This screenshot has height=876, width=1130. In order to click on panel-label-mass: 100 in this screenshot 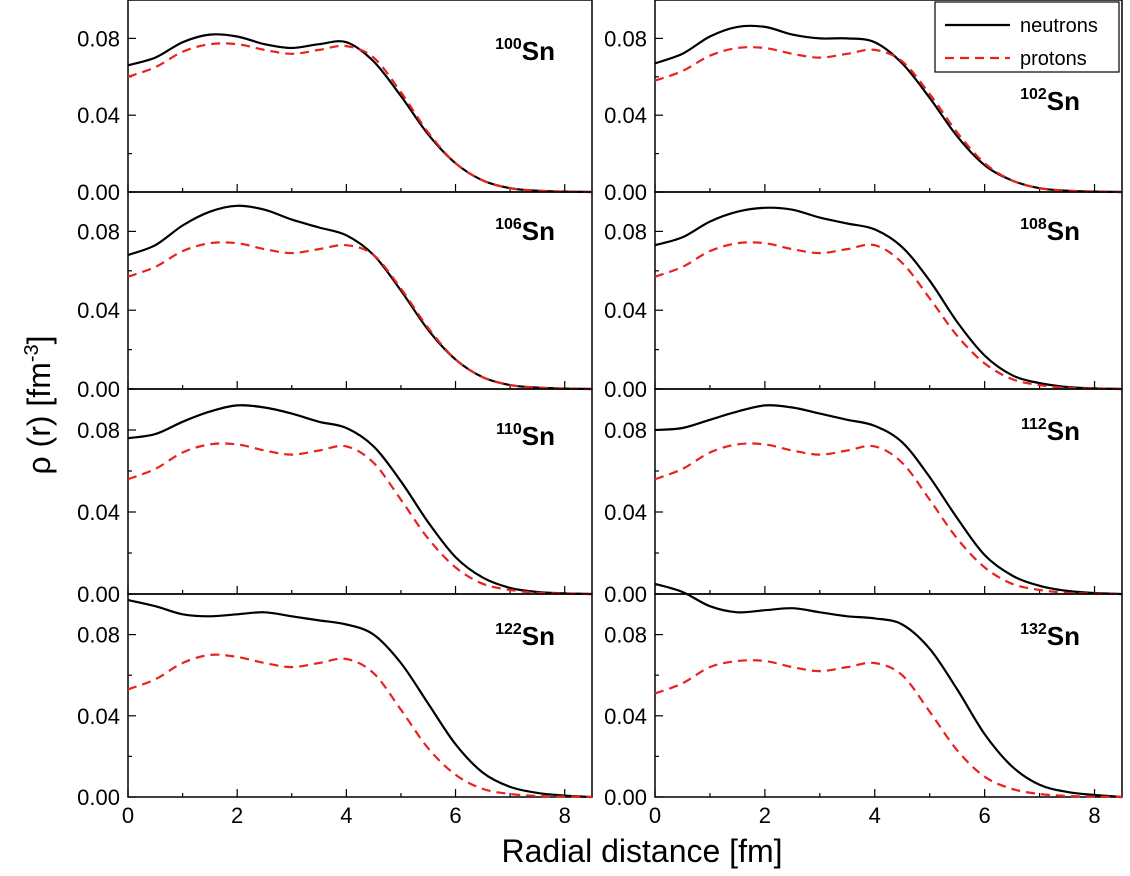, I will do `click(508, 44)`.